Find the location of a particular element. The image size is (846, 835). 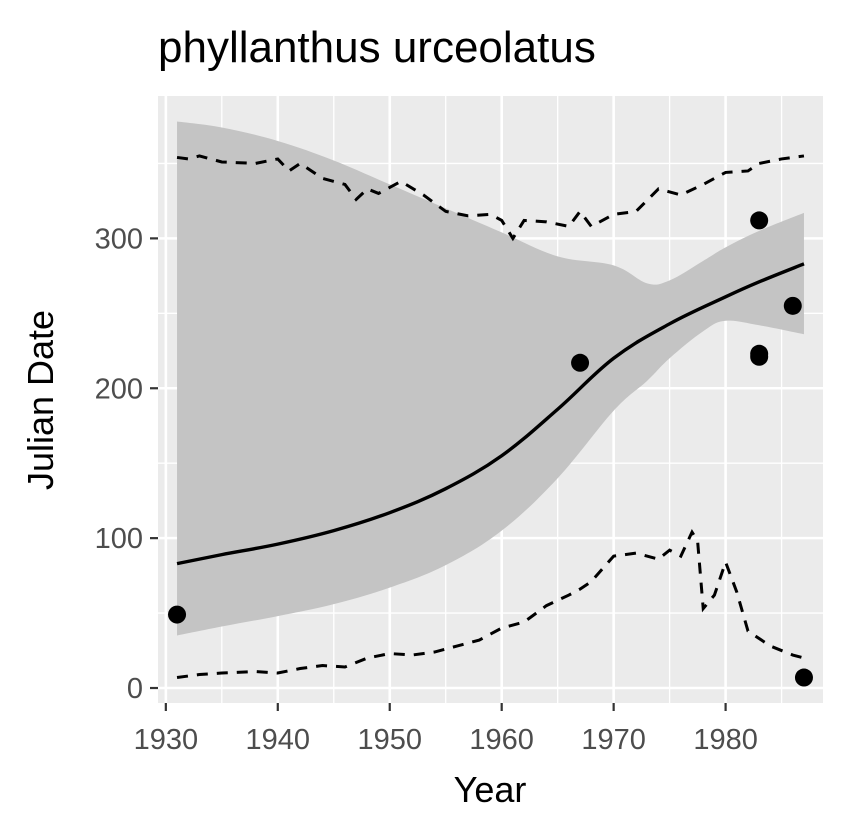

x-axis: 1930 1940 1950 1960 1970 1980 is located at coordinates (446, 729).